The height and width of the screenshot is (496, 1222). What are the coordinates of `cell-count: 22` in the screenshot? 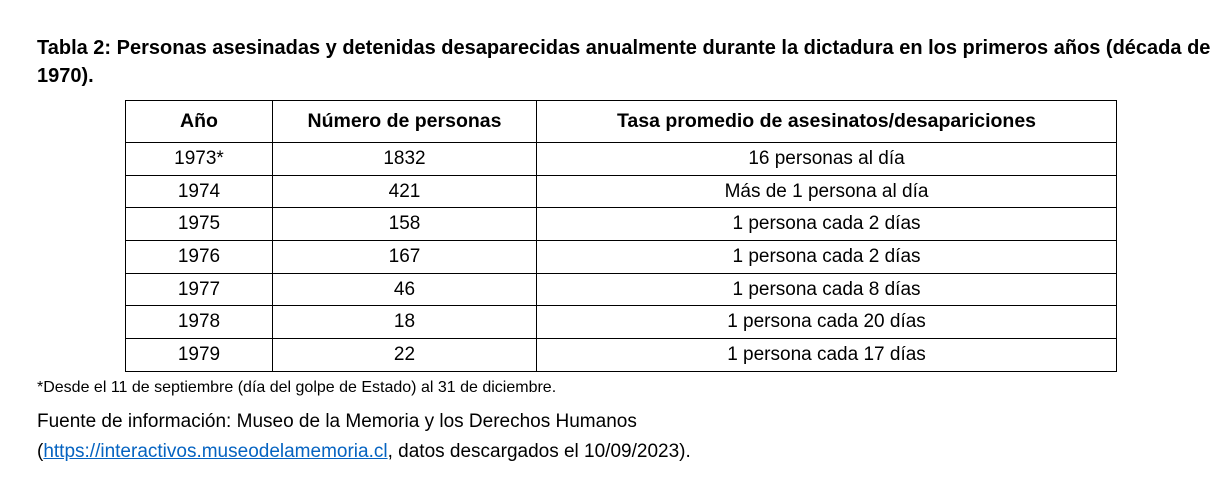 It's located at (404, 355).